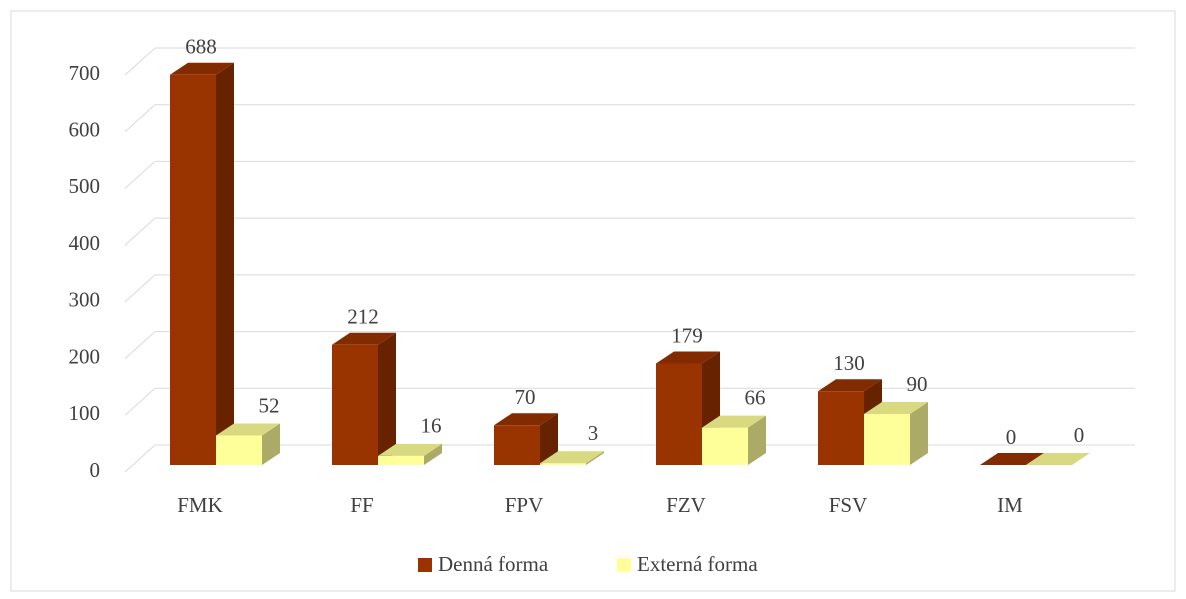 This screenshot has width=1186, height=599. What do you see at coordinates (269, 405) in the screenshot?
I see `data-label: 52` at bounding box center [269, 405].